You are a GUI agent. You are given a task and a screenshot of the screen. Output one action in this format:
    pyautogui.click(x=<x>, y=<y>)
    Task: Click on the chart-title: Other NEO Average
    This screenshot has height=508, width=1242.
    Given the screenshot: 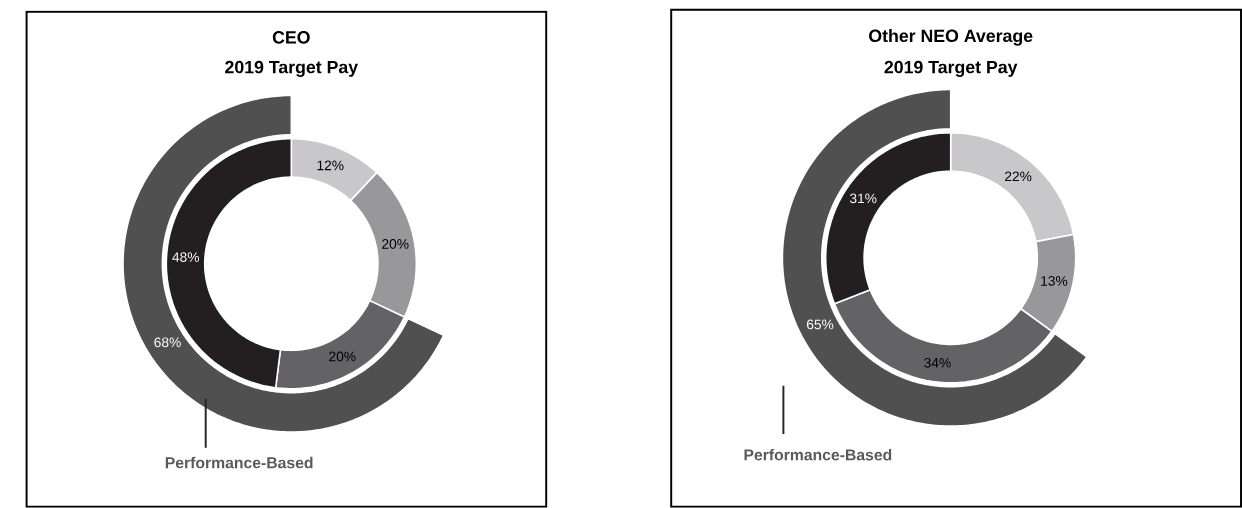 What is the action you would take?
    pyautogui.click(x=951, y=37)
    